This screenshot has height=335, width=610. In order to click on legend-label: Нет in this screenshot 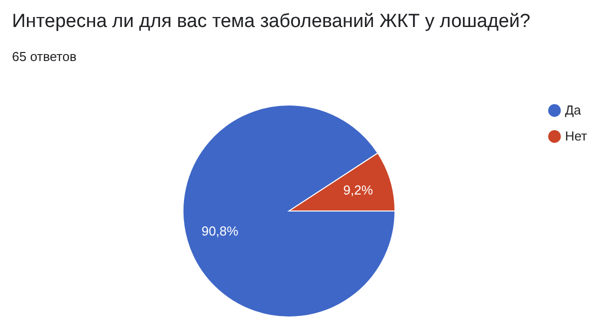, I will do `click(576, 136)`.